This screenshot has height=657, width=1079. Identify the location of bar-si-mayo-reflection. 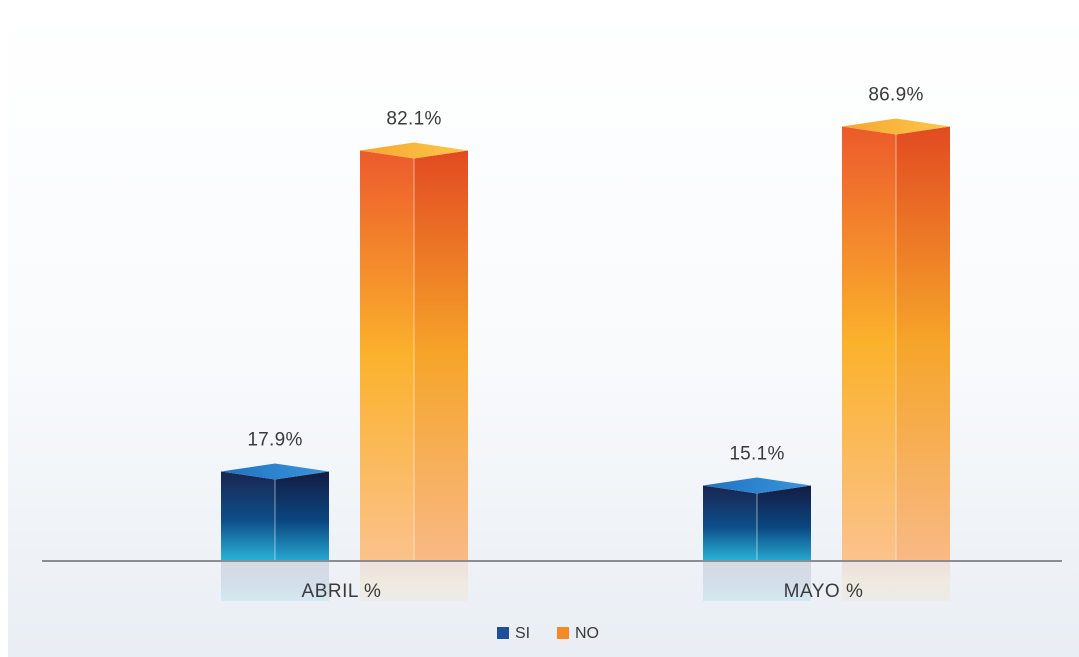
(757, 581).